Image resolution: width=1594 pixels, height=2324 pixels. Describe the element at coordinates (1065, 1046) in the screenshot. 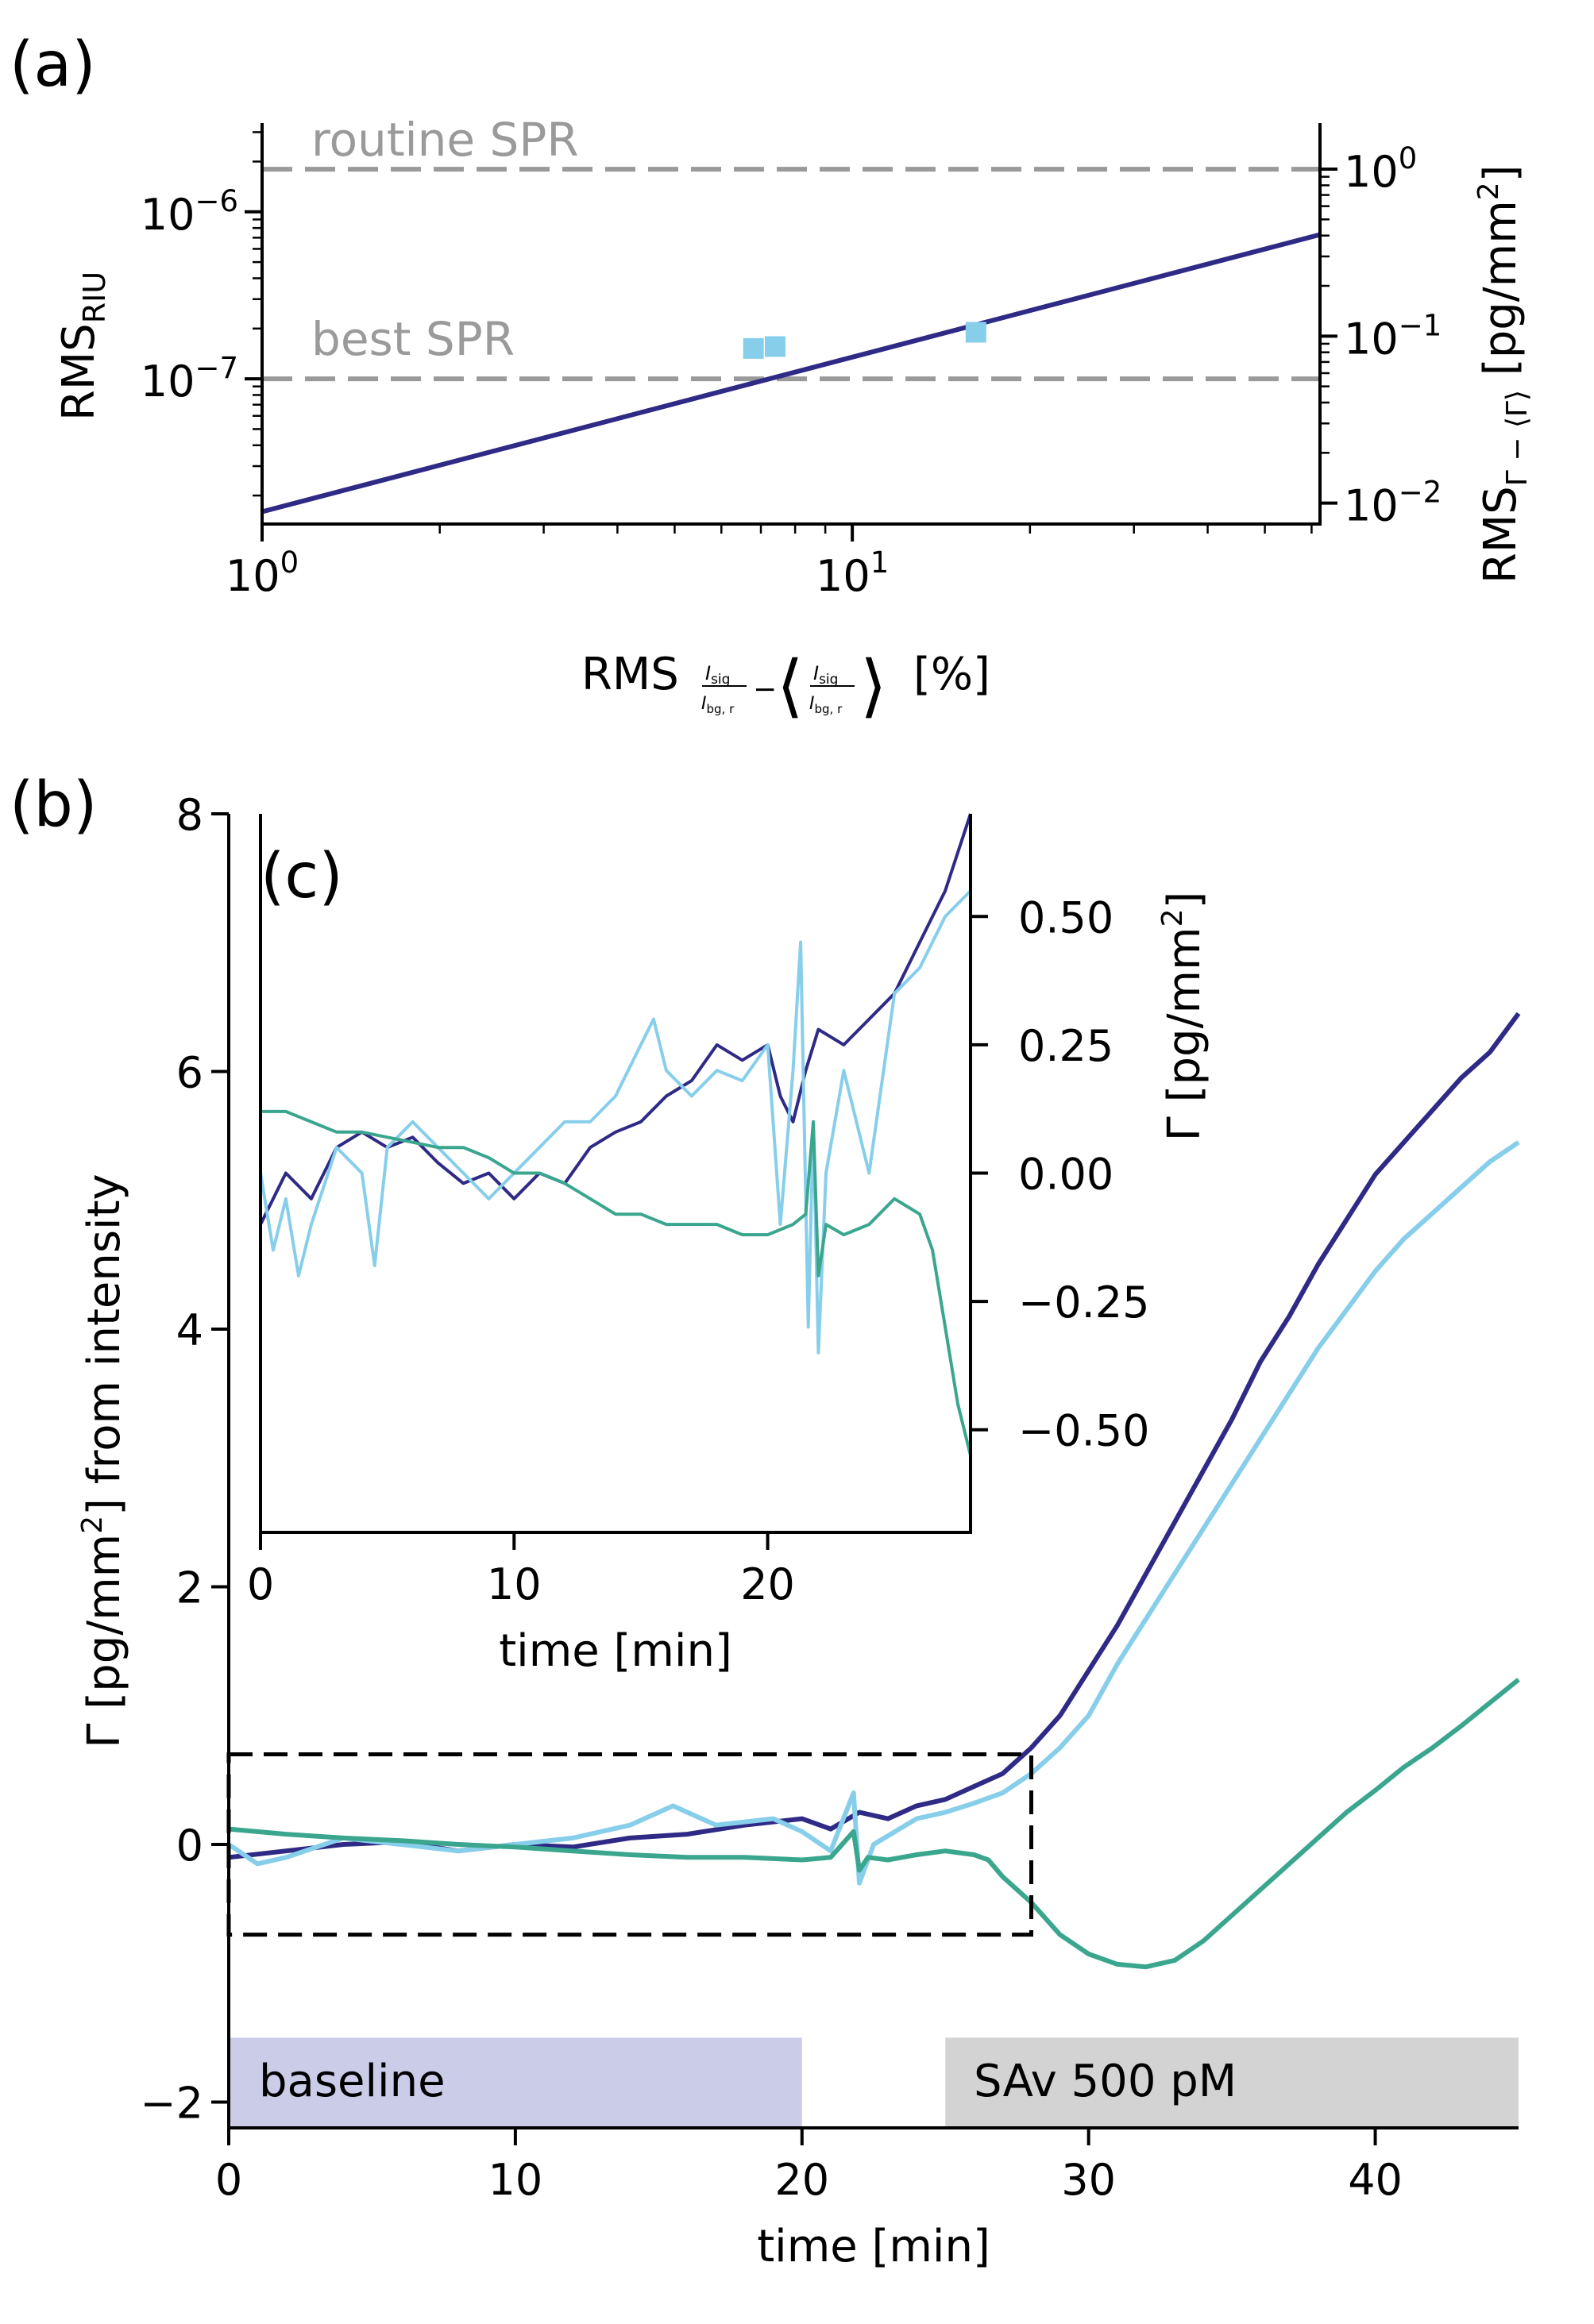

I see `inset-y-tick-label: 0.25` at that location.